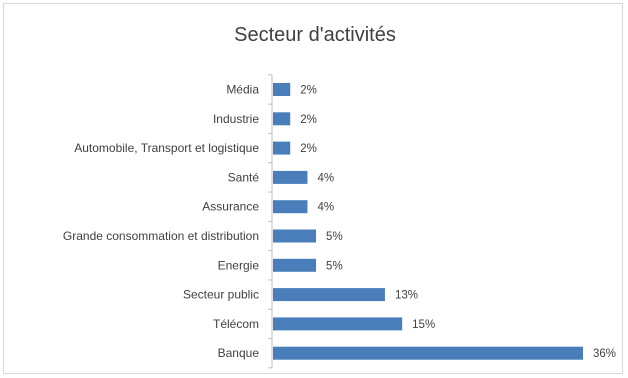 The height and width of the screenshot is (378, 628). What do you see at coordinates (166, 148) in the screenshot?
I see `category-label: Automobile, Transport et logistique` at bounding box center [166, 148].